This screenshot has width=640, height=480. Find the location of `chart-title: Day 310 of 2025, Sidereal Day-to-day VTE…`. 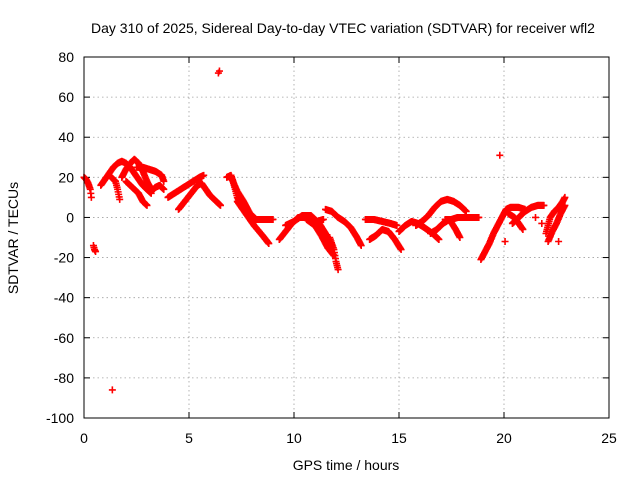

chart-title: Day 310 of 2025, Sidereal Day-to-day VTE… is located at coordinates (343, 28).